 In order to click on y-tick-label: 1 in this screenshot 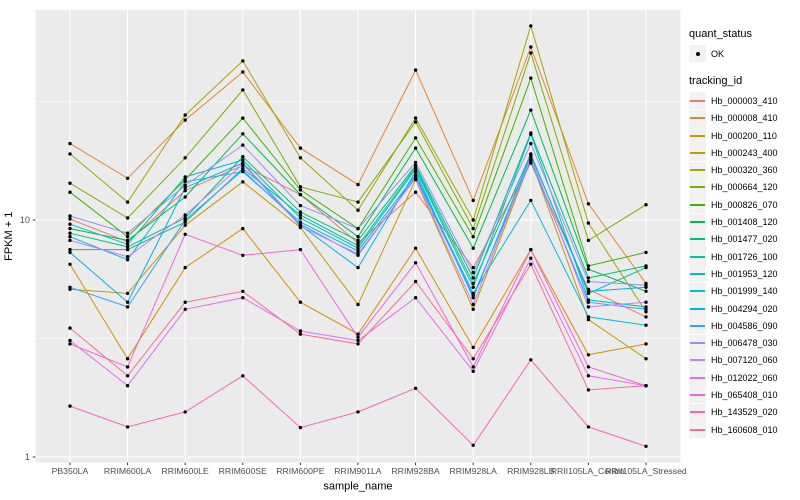, I will do `click(27, 457)`.